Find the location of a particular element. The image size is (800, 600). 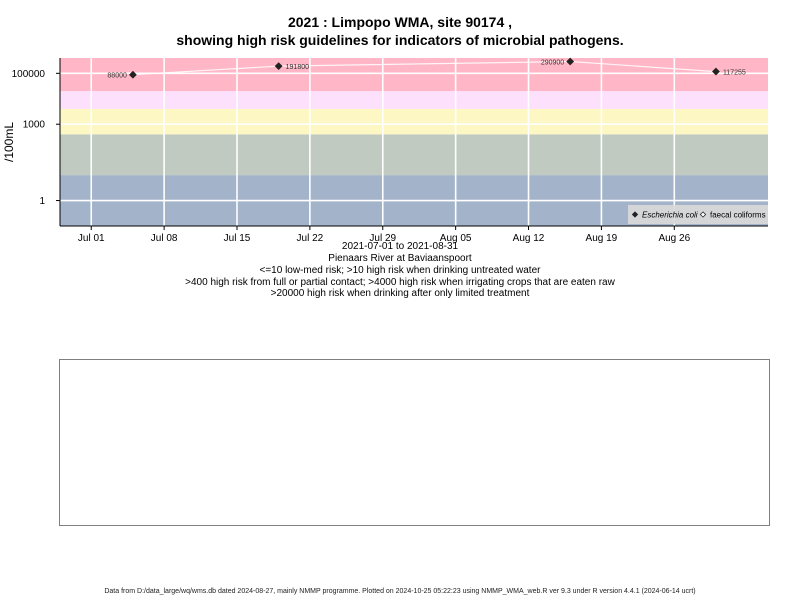

y-tick-label-0: 1 is located at coordinates (42, 201).